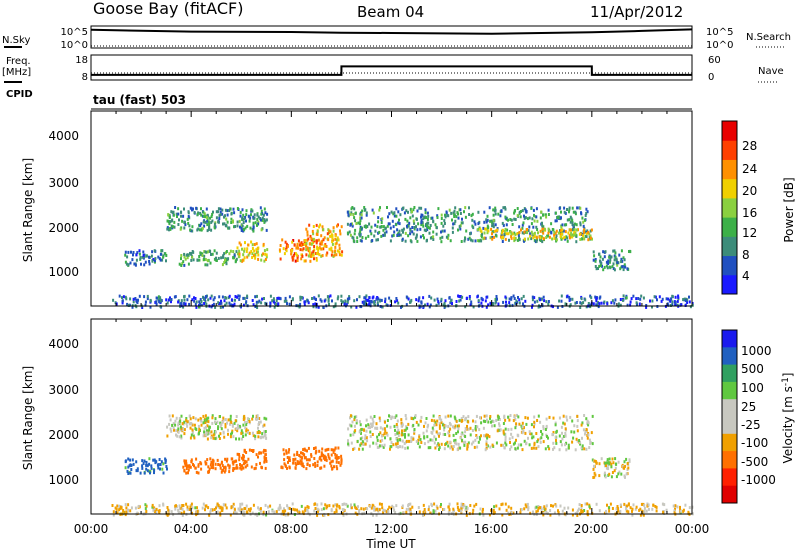 This screenshot has height=554, width=800. I want to click on power-scale-tick-28: 28, so click(749, 146).